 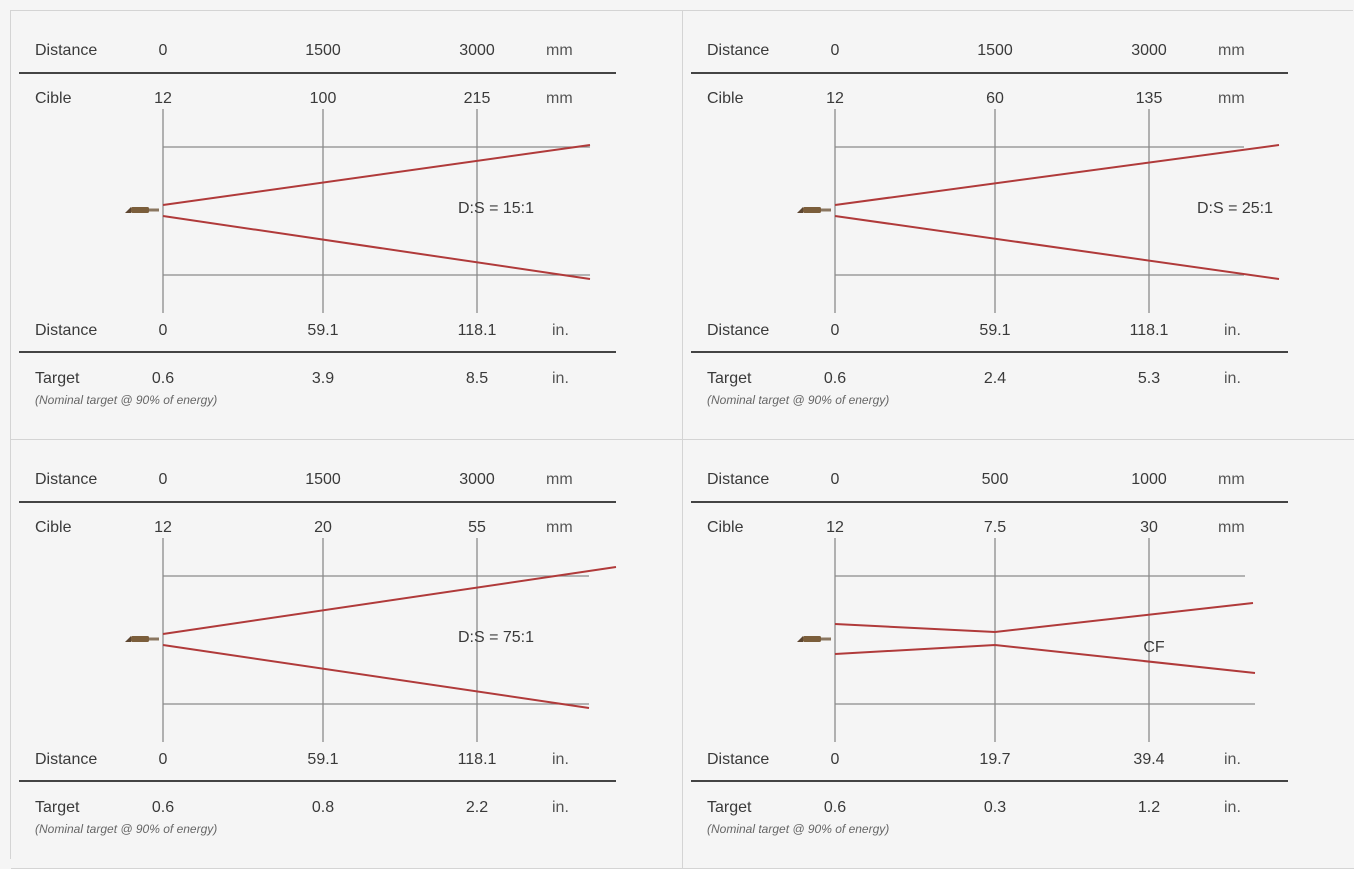 I want to click on ds-ratio-label: CF, so click(x=1154, y=647).